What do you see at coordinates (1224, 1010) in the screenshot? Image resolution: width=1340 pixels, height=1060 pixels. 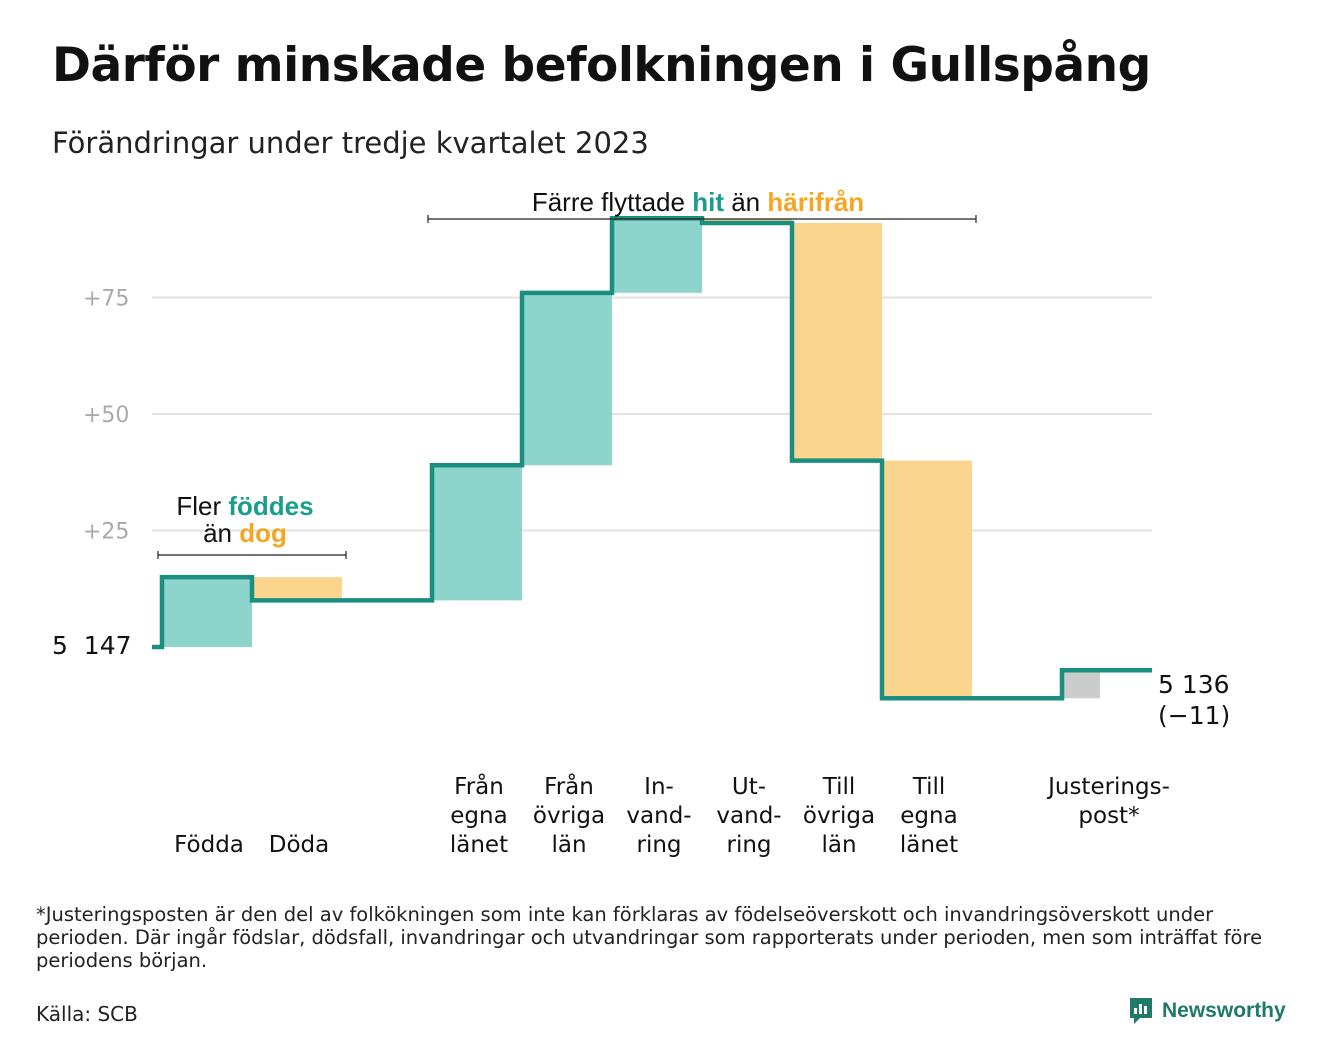 I see `brand-name: Newsworthy` at bounding box center [1224, 1010].